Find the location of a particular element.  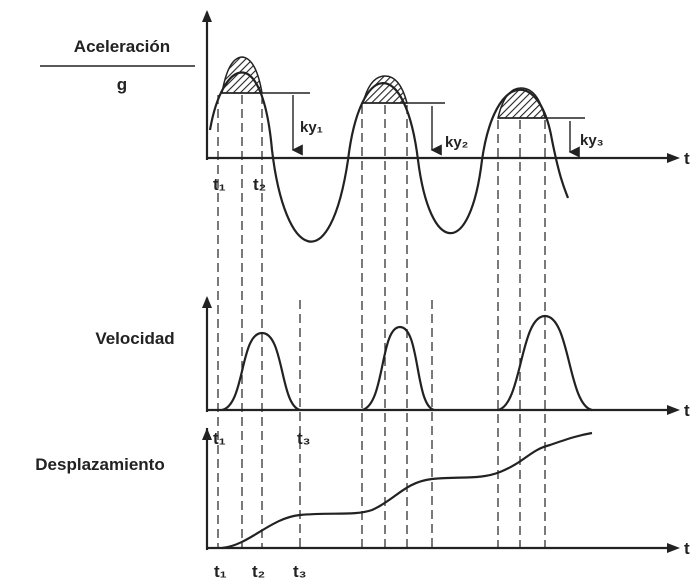

displacement-label: Desplazamiento is located at coordinates (99, 464).